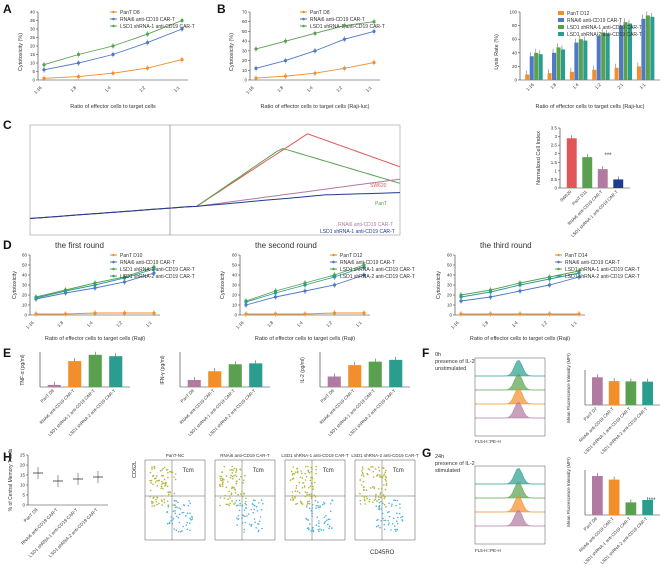 The height and width of the screenshot is (583, 669). I want to click on hdot-ytick-label-0: 0, so click(23, 505).